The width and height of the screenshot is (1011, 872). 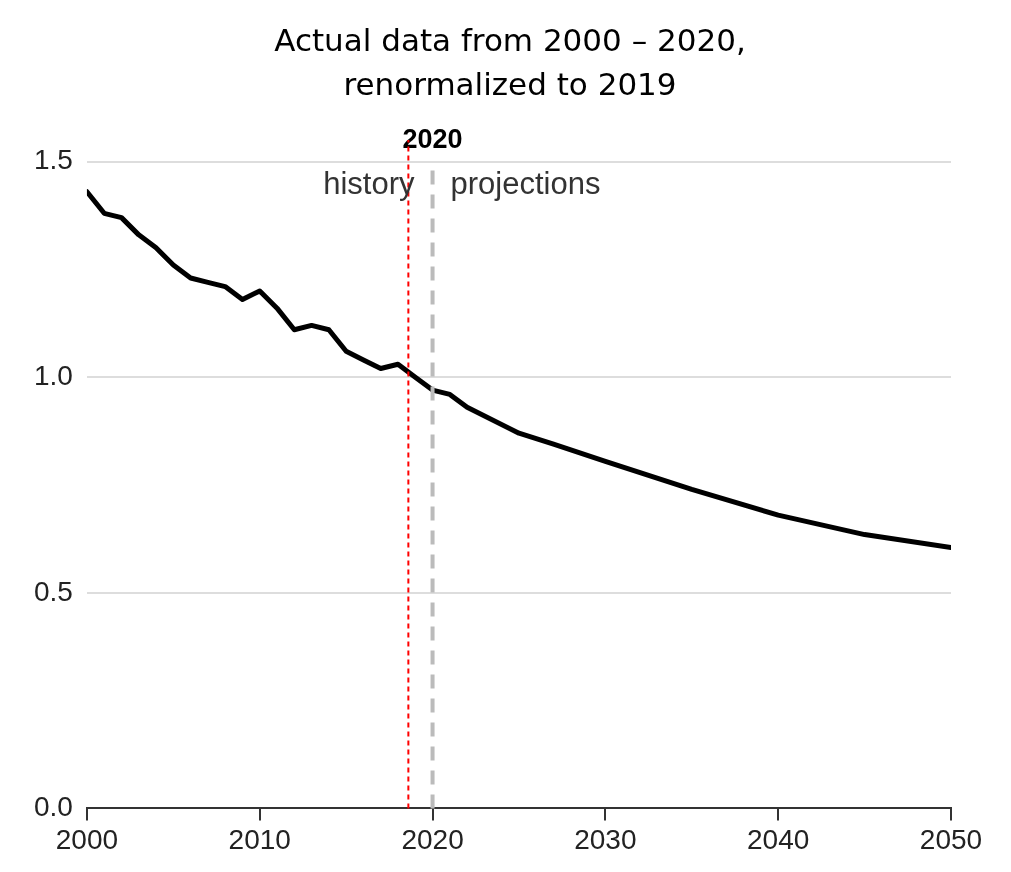 I want to click on x-tick-label: 2020, so click(x=432, y=839).